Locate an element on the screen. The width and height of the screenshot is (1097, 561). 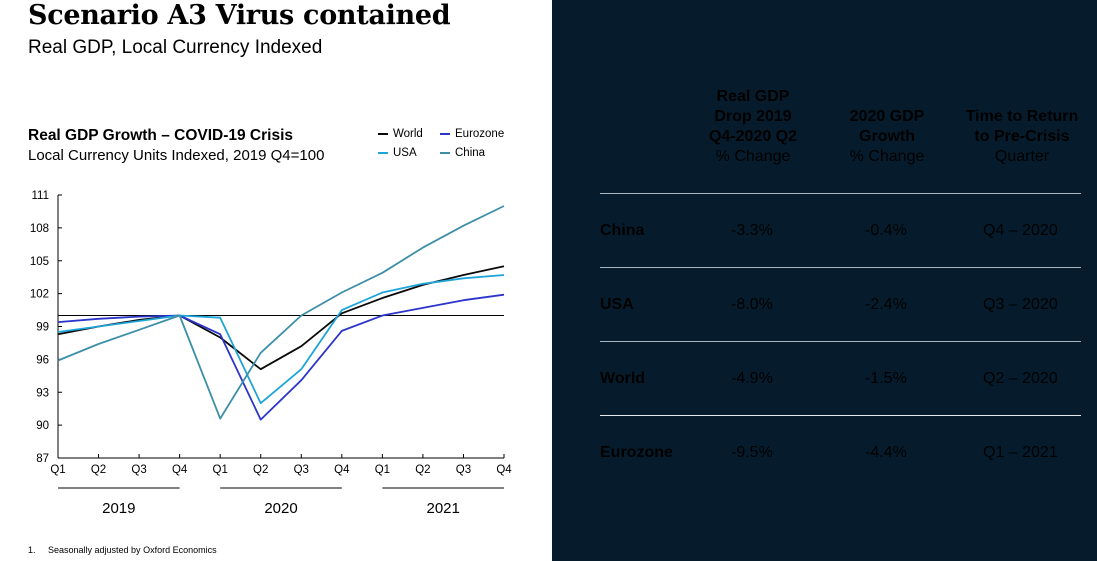
y-tick-label: 105 is located at coordinates (39, 262).